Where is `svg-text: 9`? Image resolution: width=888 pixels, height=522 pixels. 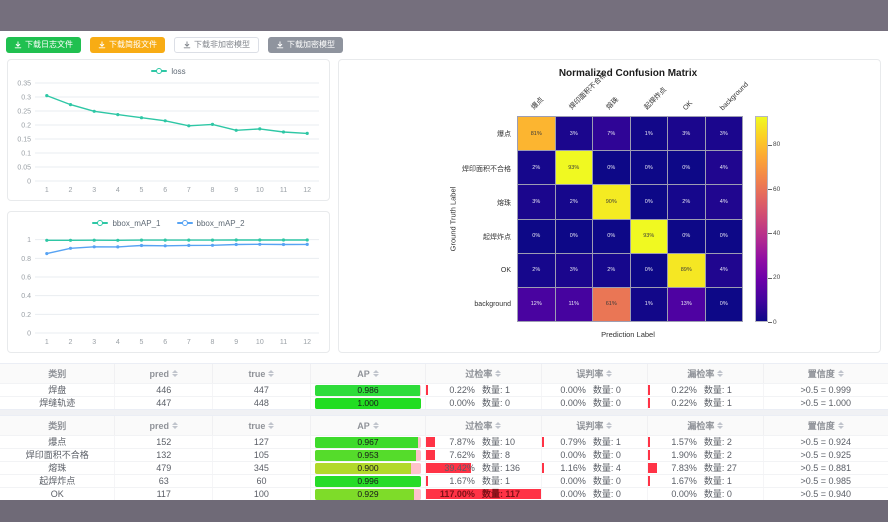
svg-text: 9 is located at coordinates (236, 190).